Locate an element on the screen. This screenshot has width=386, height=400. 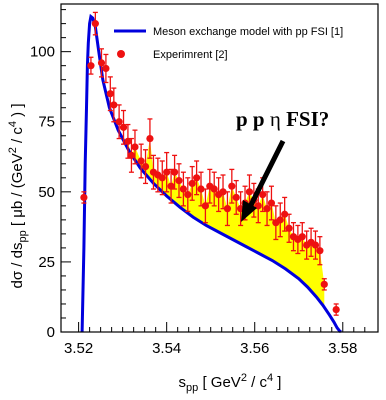
annotation-text: p p η FSI? is located at coordinates (282, 119).